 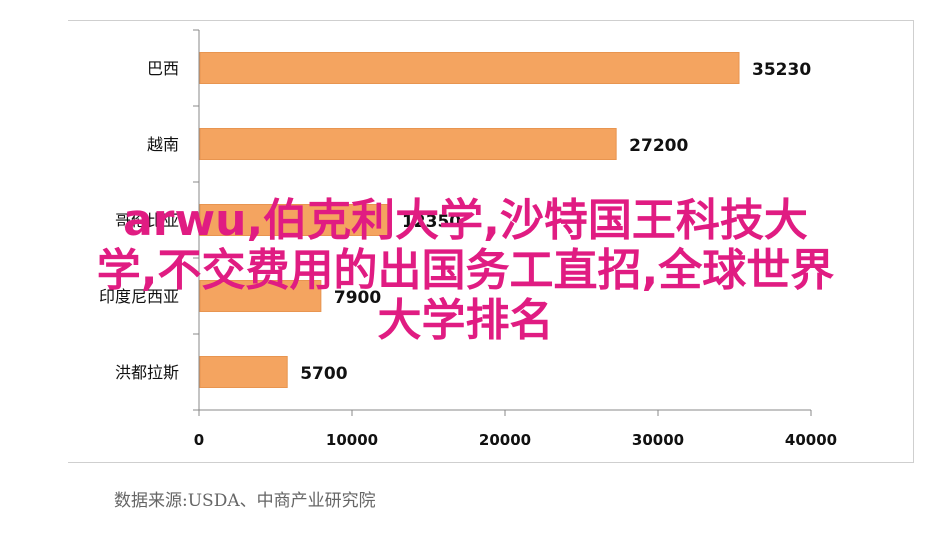 What do you see at coordinates (658, 440) in the screenshot?
I see `x-tick-label: 30000` at bounding box center [658, 440].